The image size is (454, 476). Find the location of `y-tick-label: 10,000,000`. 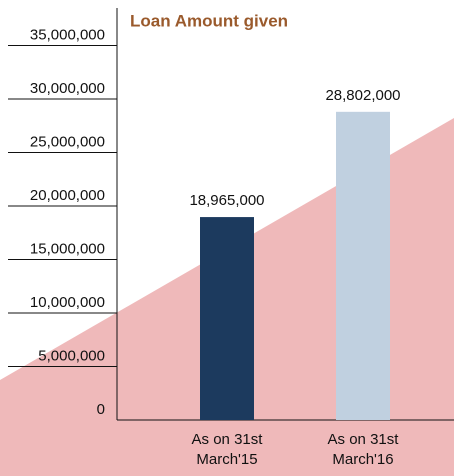

y-tick-label: 10,000,000 is located at coordinates (67, 302).